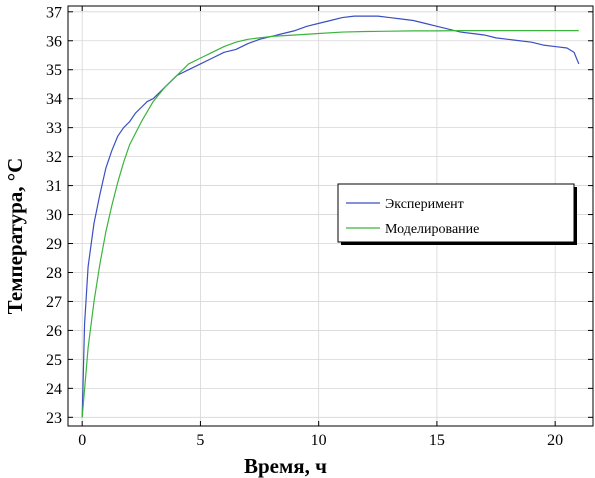  Describe the element at coordinates (54, 360) in the screenshot. I see `y-tick-label: 25` at that location.